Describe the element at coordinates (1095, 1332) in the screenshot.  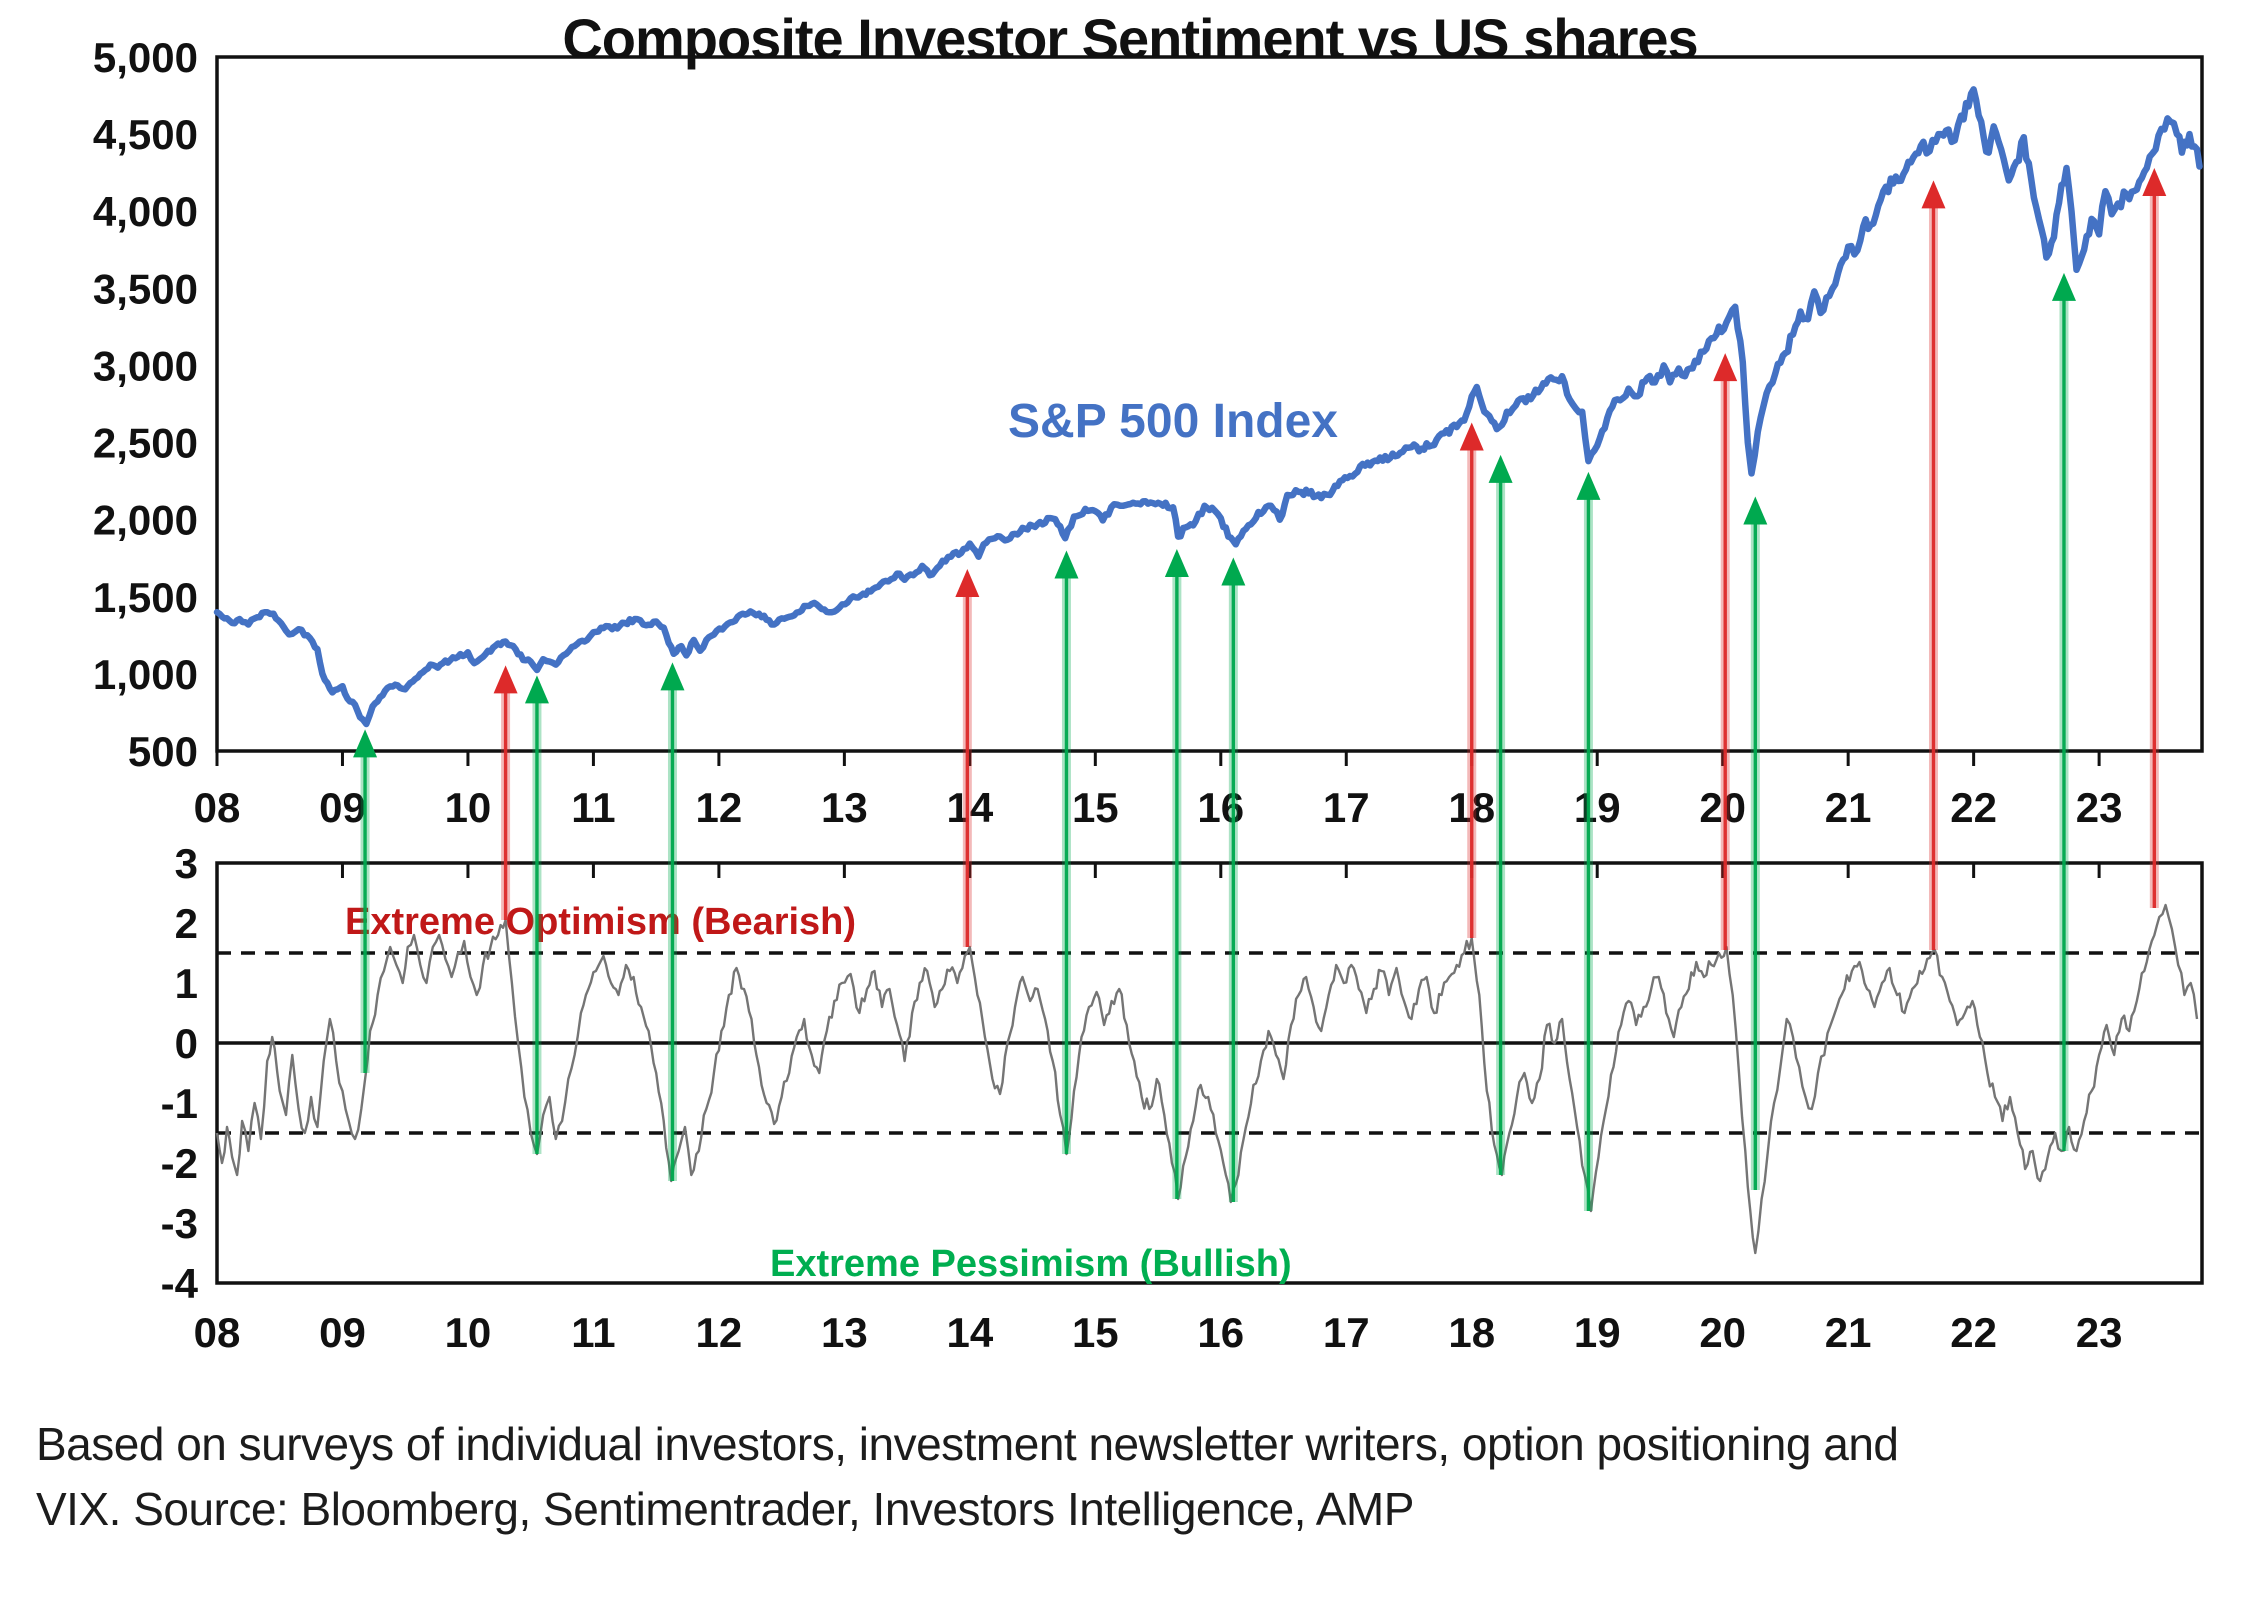
I see `sentiment-x-tick-label: 15` at that location.